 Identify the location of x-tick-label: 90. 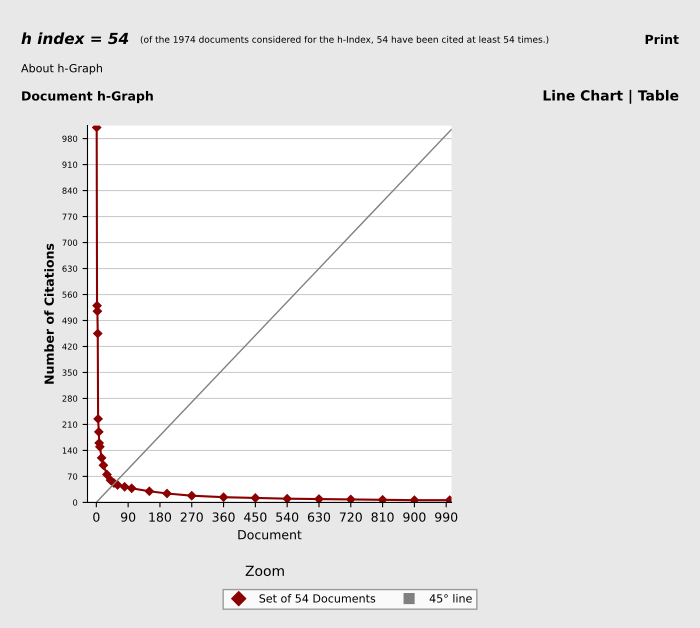
(128, 517).